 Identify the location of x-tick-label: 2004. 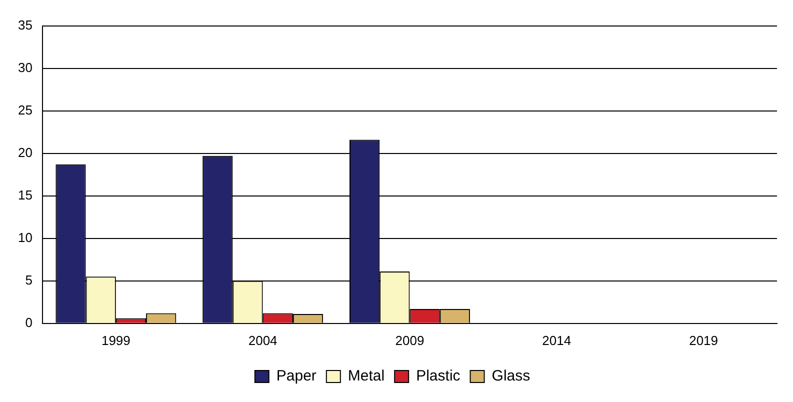
(263, 340).